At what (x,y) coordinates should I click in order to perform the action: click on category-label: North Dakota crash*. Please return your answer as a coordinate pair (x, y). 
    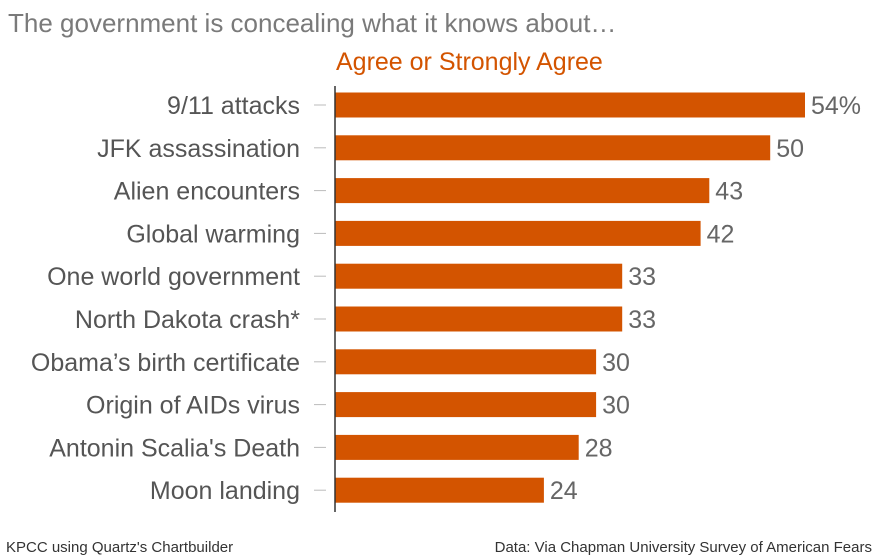
    Looking at the image, I should click on (187, 320).